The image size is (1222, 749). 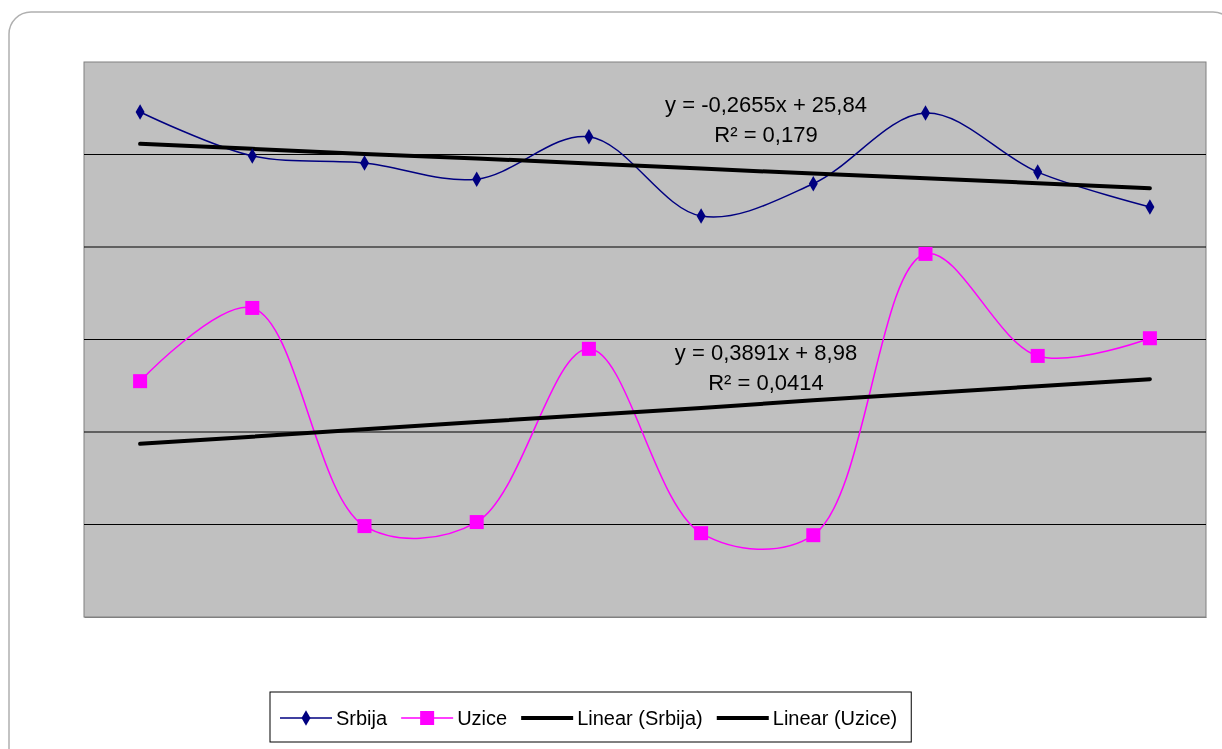 What do you see at coordinates (835, 718) in the screenshot?
I see `legend-label: Linear (Uzice)` at bounding box center [835, 718].